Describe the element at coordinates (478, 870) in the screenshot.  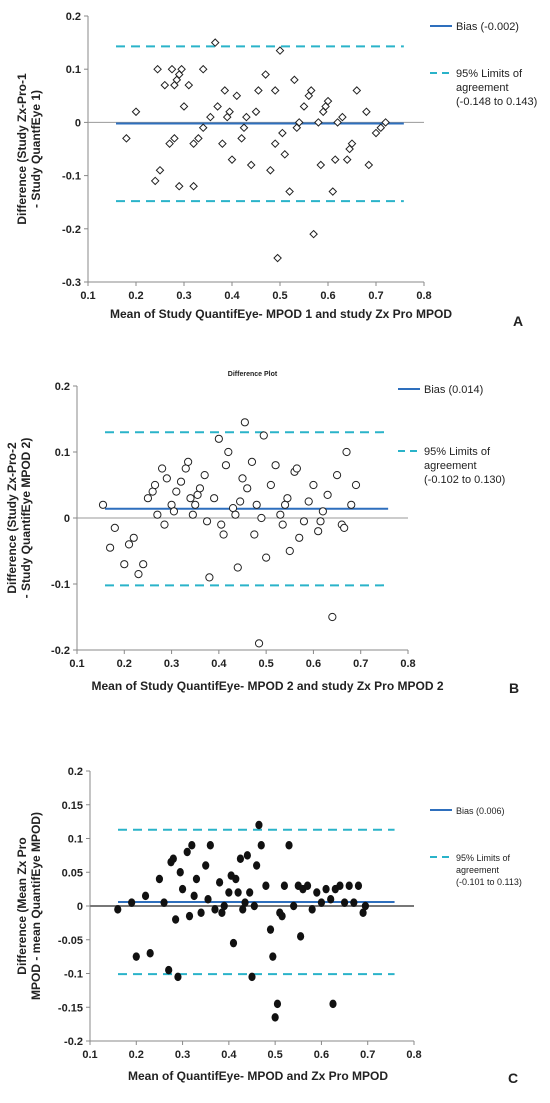
I see `legend-loa-label: agreement` at that location.